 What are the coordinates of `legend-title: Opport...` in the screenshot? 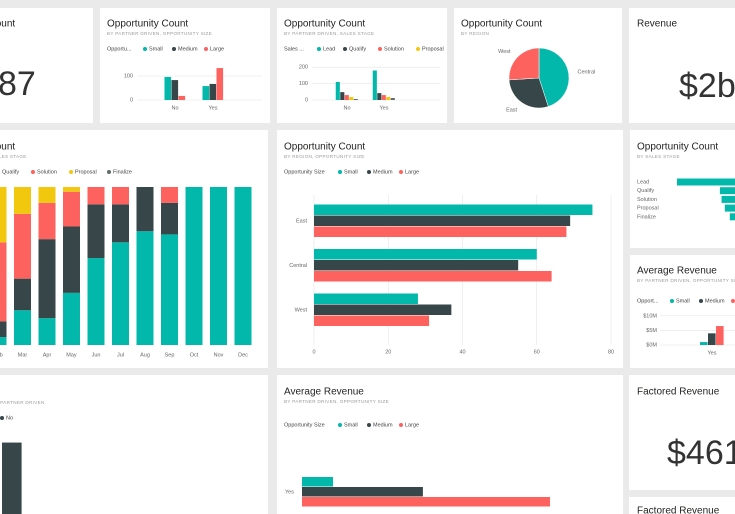 It's located at (648, 301).